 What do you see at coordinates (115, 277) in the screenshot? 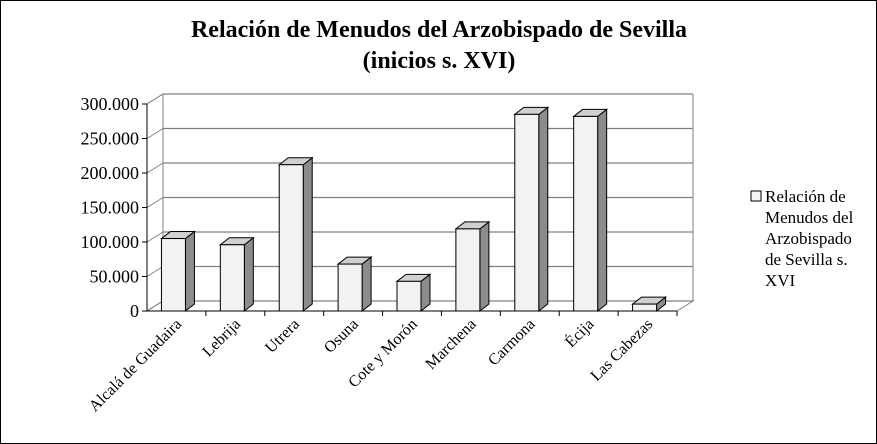
I see `y-tick-label: 50.000` at bounding box center [115, 277].